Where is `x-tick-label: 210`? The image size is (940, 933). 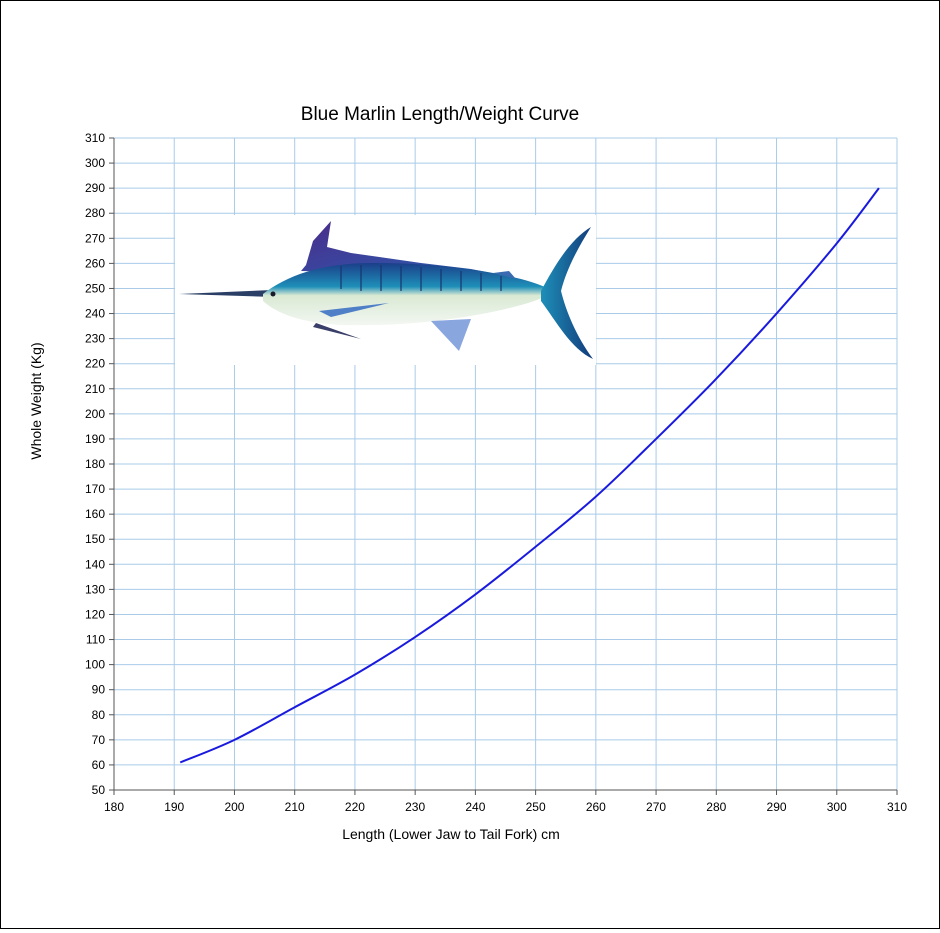
x-tick-label: 210 is located at coordinates (295, 807).